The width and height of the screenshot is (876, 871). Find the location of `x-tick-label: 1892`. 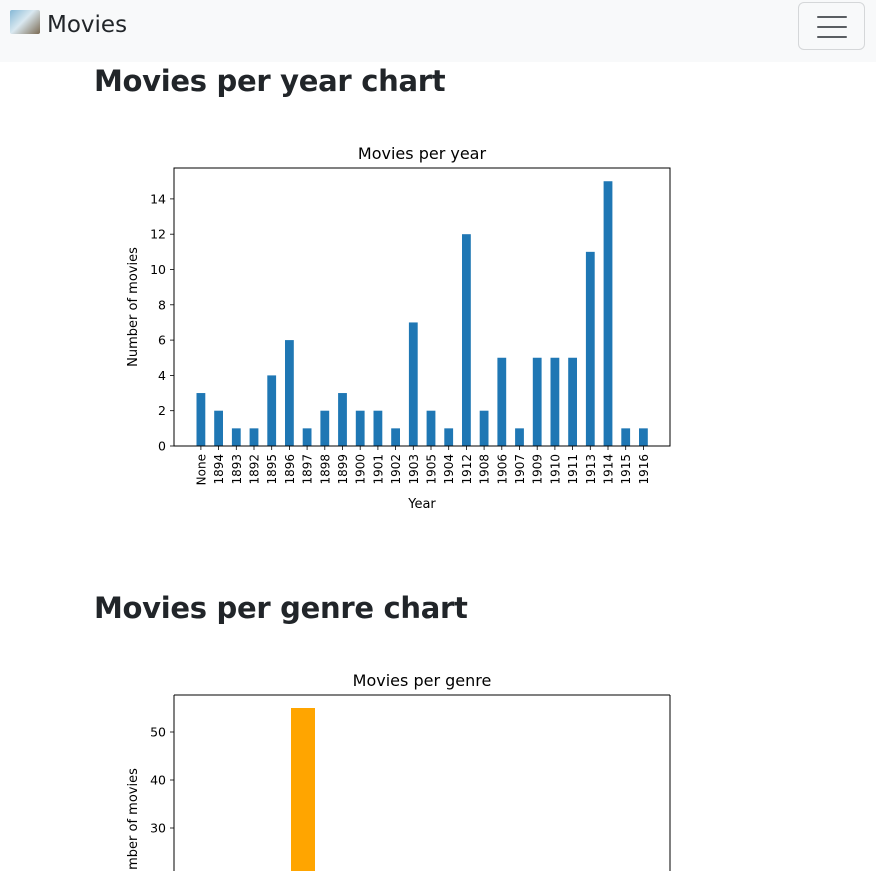

x-tick-label: 1892 is located at coordinates (255, 469).